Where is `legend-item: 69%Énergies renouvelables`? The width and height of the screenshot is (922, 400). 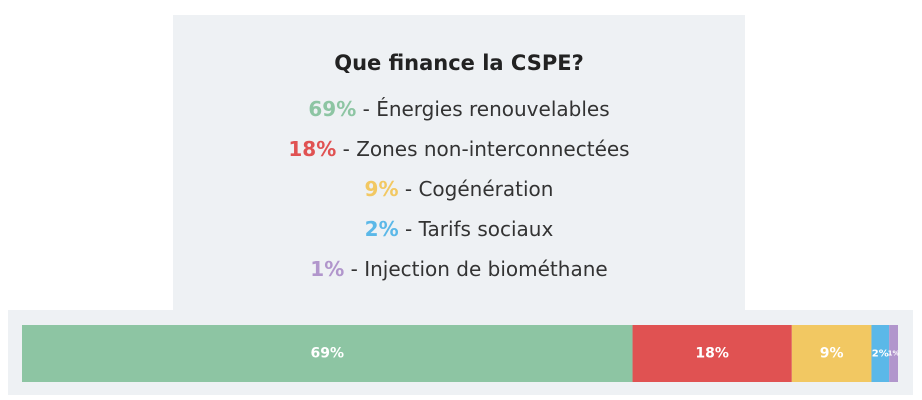
legend-item: 69%Énergies renouvelables is located at coordinates (459, 109).